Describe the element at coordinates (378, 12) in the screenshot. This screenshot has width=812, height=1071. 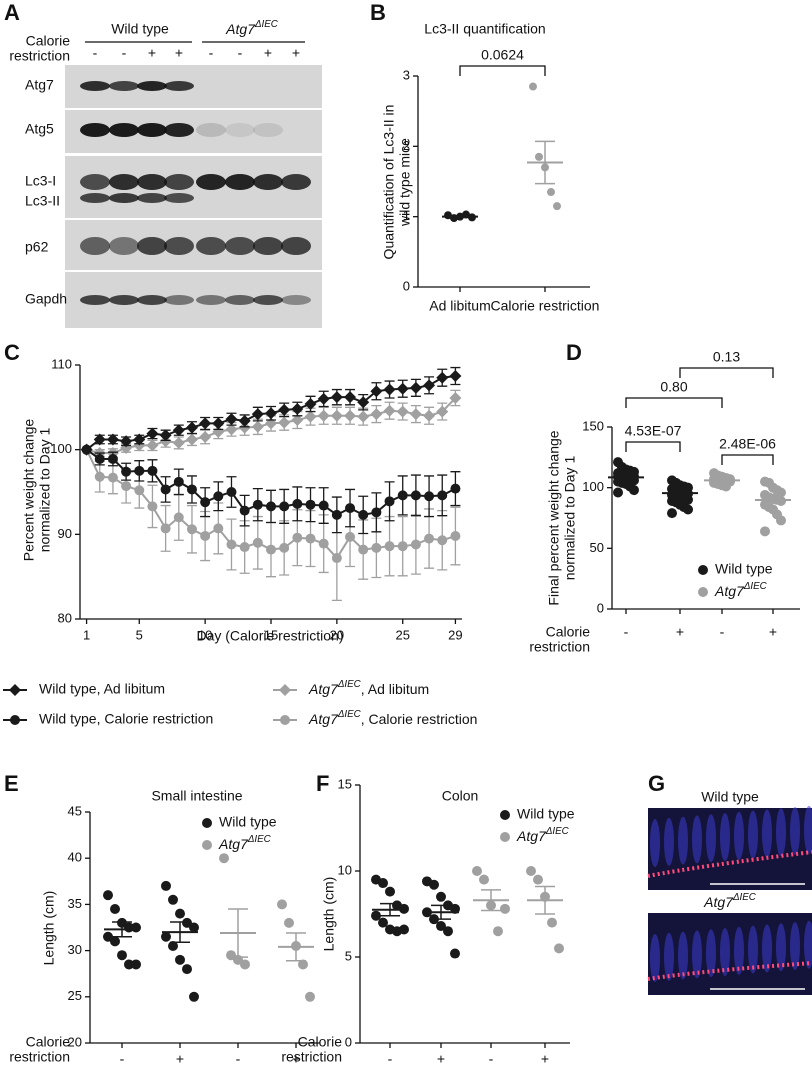
I see `panel-label: B` at that location.